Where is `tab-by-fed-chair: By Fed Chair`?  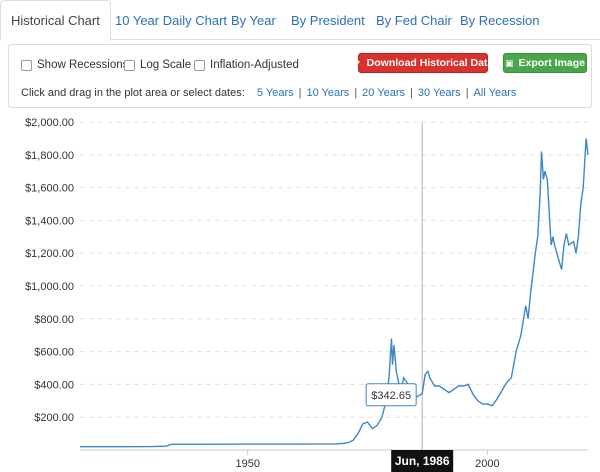 tab-by-fed-chair: By Fed Chair is located at coordinates (414, 20).